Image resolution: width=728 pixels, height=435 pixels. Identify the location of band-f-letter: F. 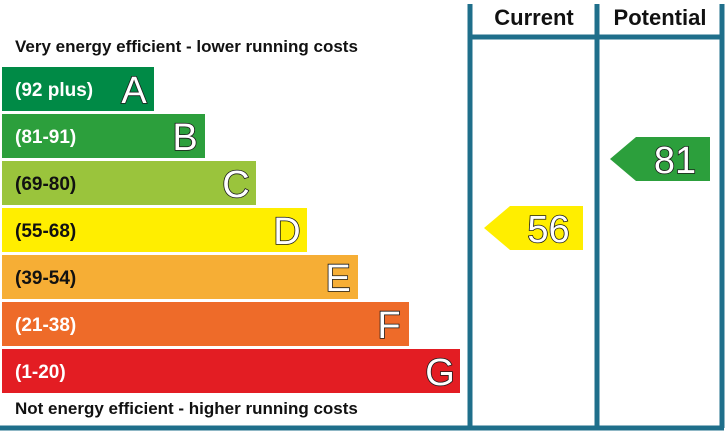
(388, 326).